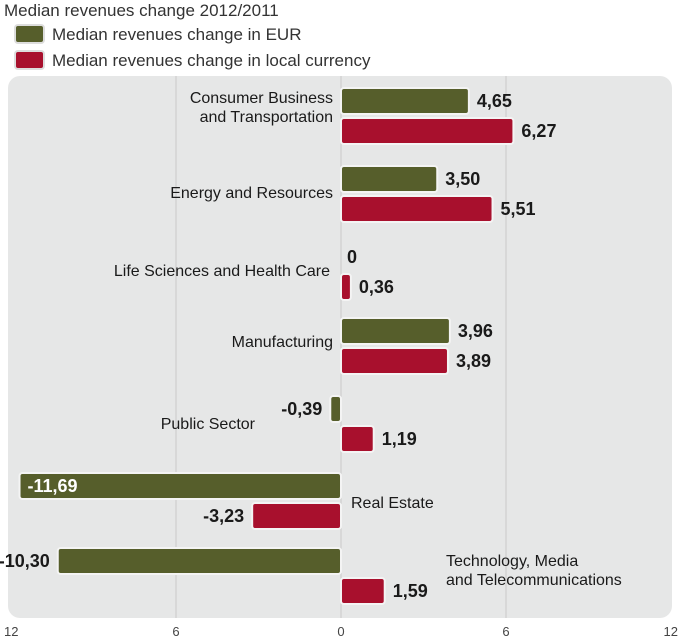  What do you see at coordinates (475, 331) in the screenshot?
I see `value-label: 3,96` at bounding box center [475, 331].